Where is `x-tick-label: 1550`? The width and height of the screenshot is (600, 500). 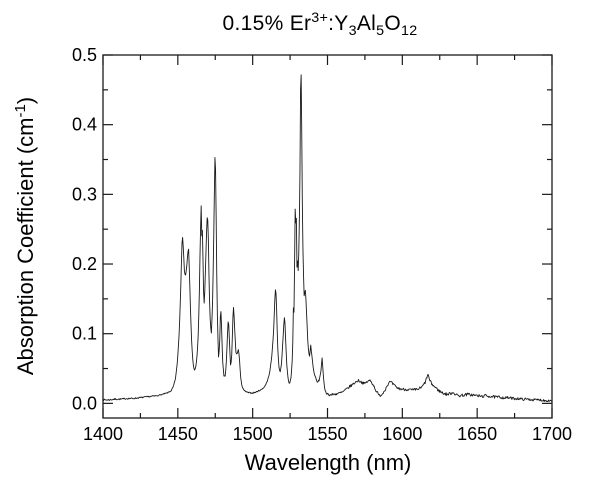
x-tick-label: 1550 is located at coordinates (327, 434).